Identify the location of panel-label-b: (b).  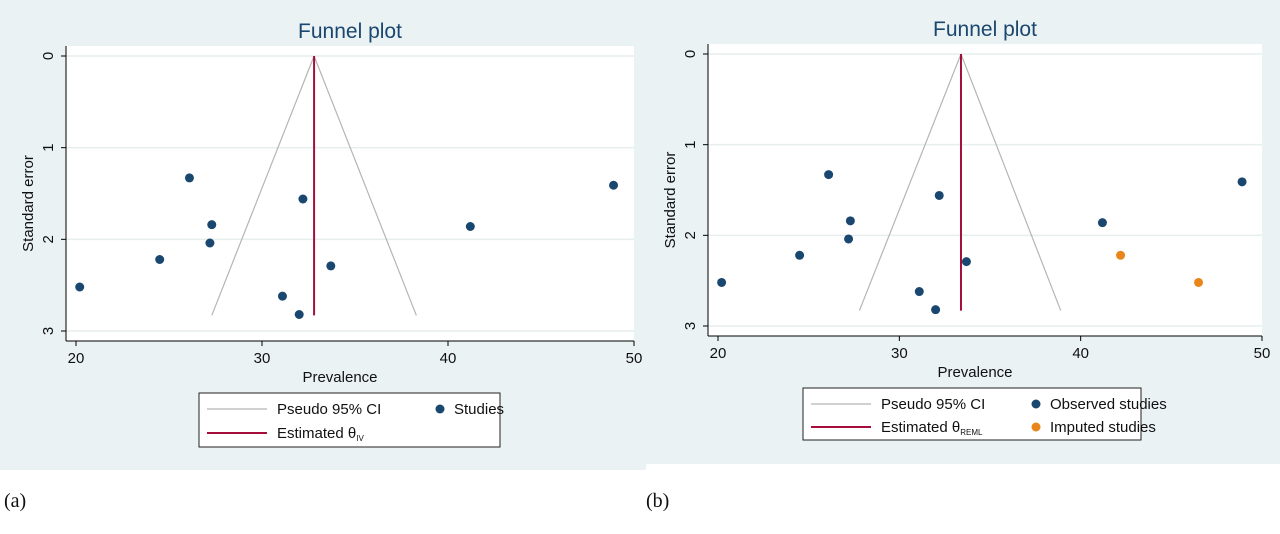
(658, 501).